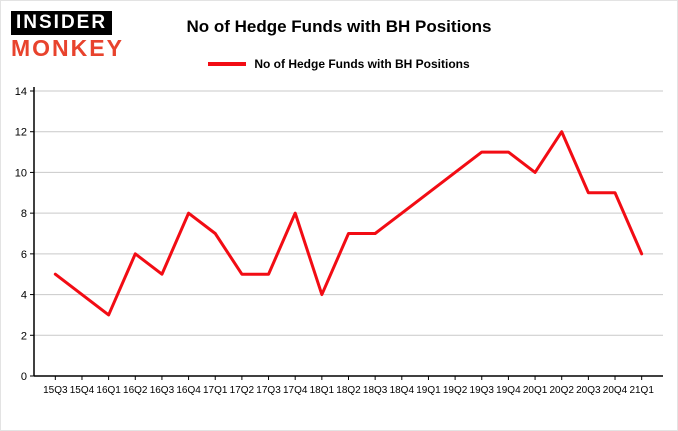 This screenshot has width=678, height=431. I want to click on x-tick-label: 17Q1, so click(215, 390).